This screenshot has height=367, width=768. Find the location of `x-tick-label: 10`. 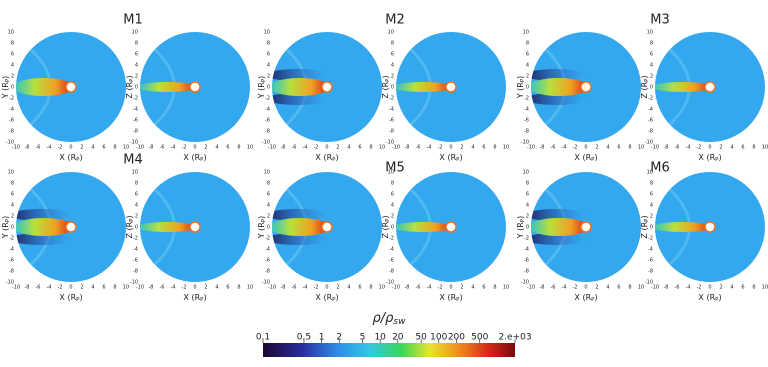

x-tick-label: 10 is located at coordinates (250, 148).